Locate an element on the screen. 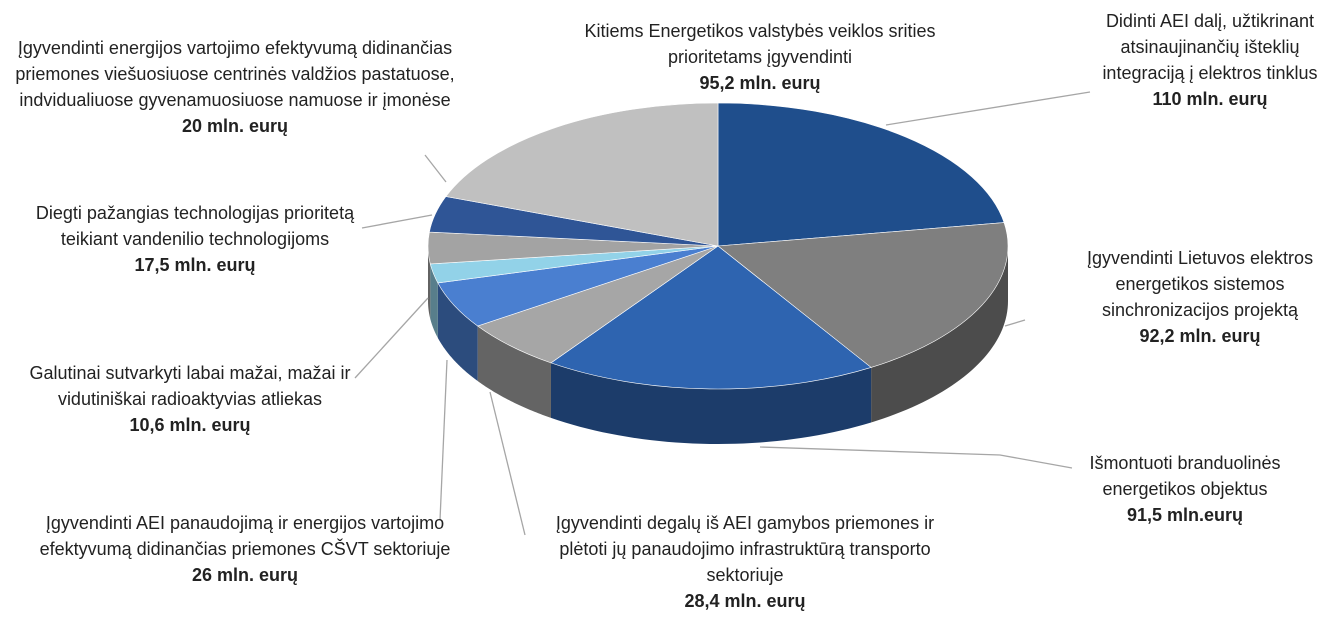  value-label: 95,2 mln. eurų is located at coordinates (760, 83).